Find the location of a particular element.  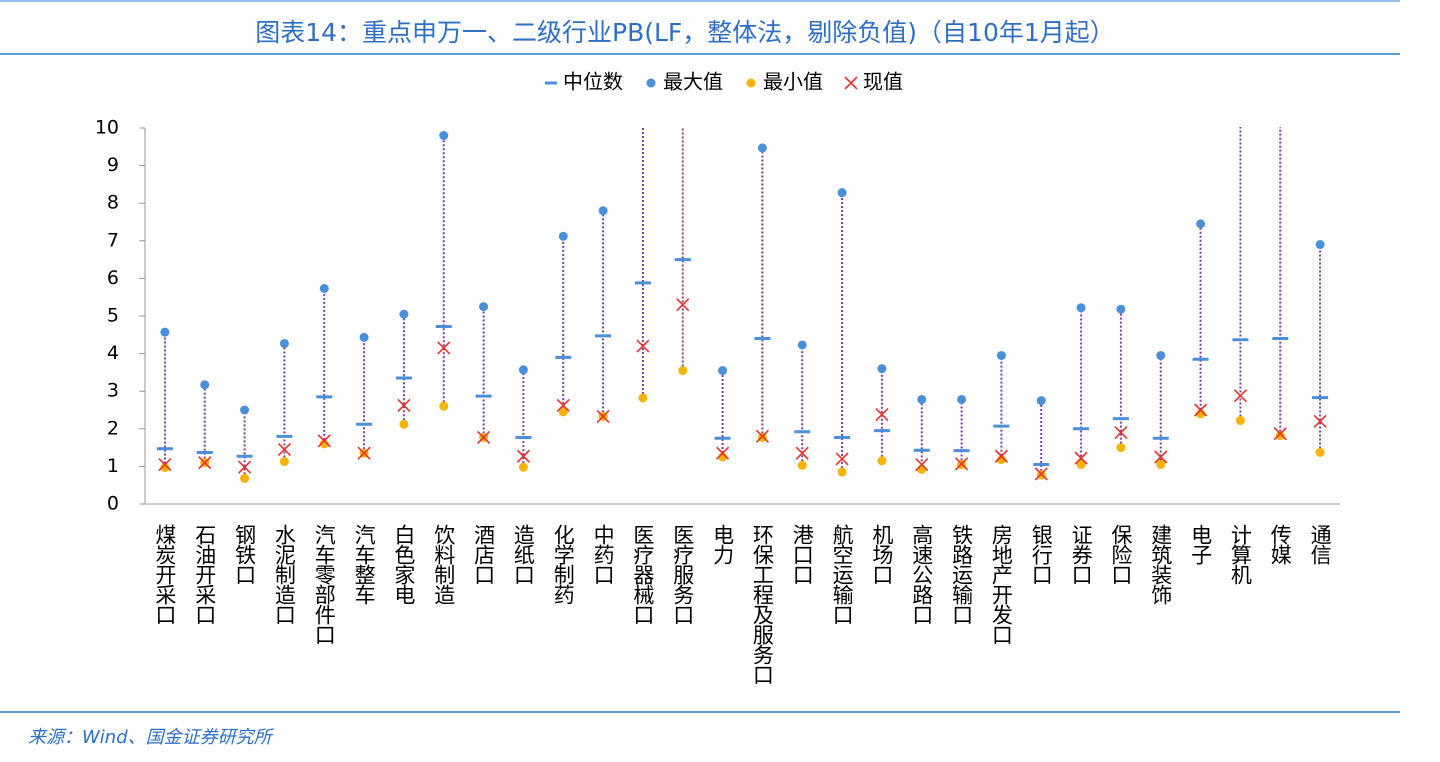

x-tick-label: 环保工程及服务口 is located at coordinates (762, 604).